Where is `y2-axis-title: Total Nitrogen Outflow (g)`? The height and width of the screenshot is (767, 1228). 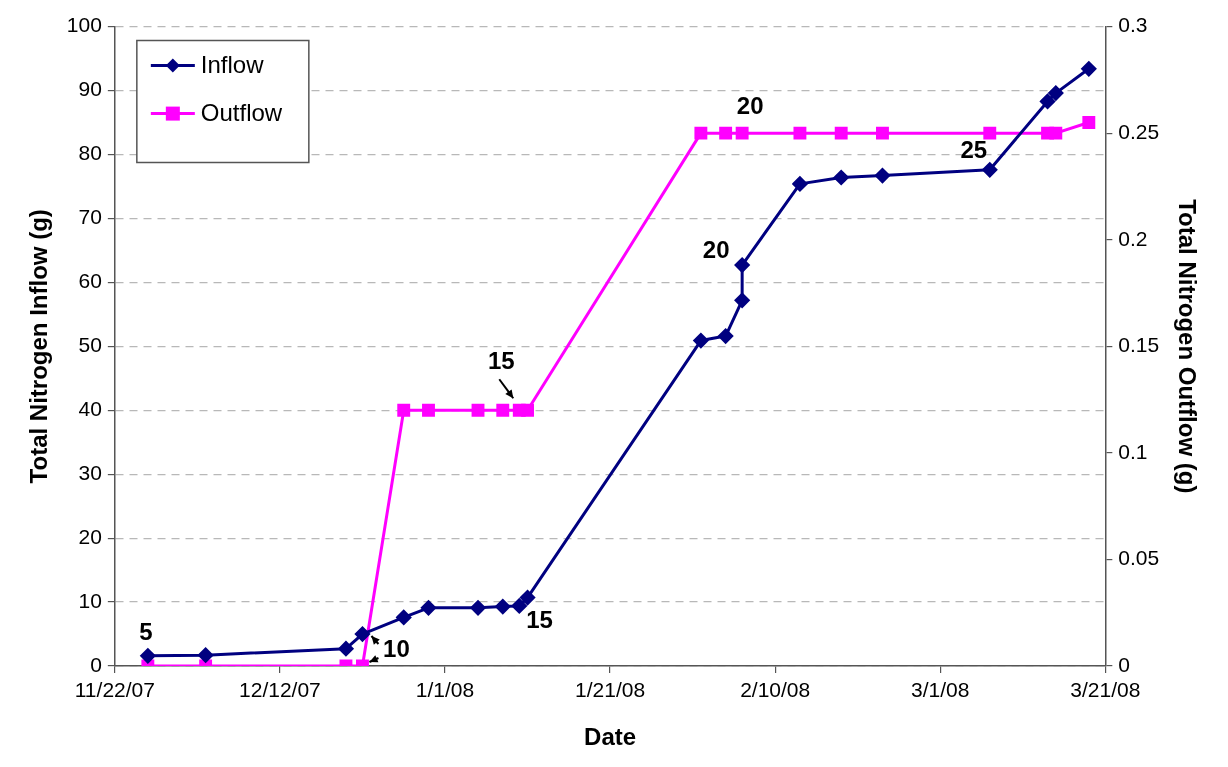
y2-axis-title: Total Nitrogen Outflow (g) is located at coordinates (1187, 346).